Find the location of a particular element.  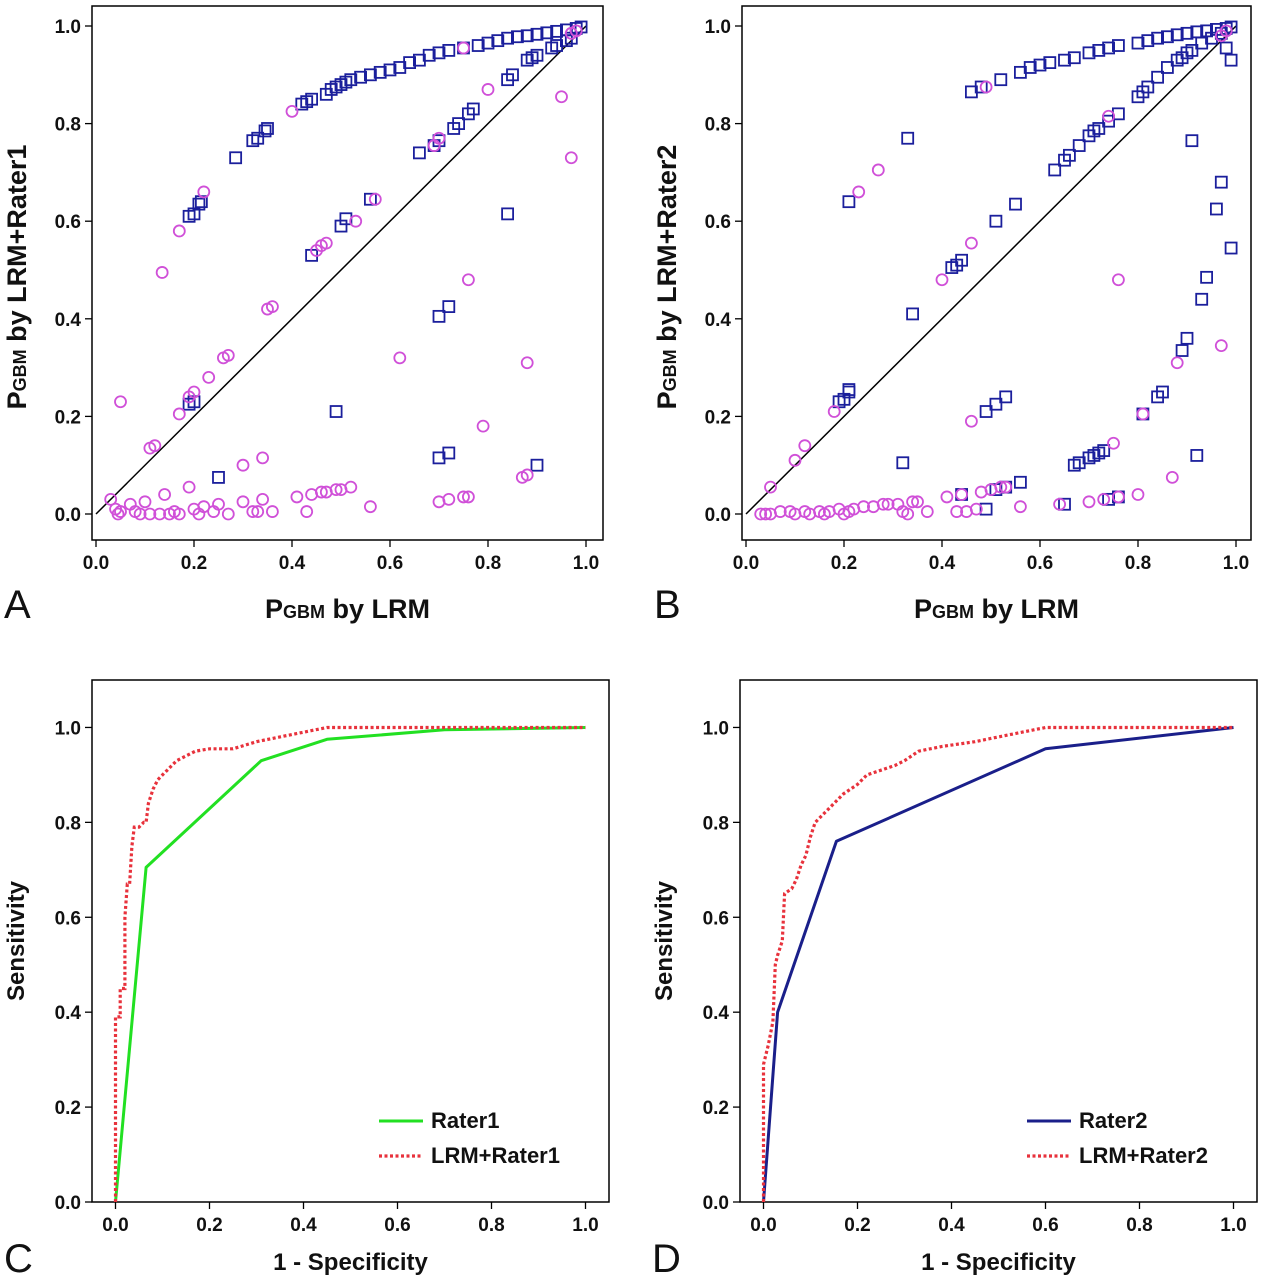

panel-label: A is located at coordinates (17, 605).